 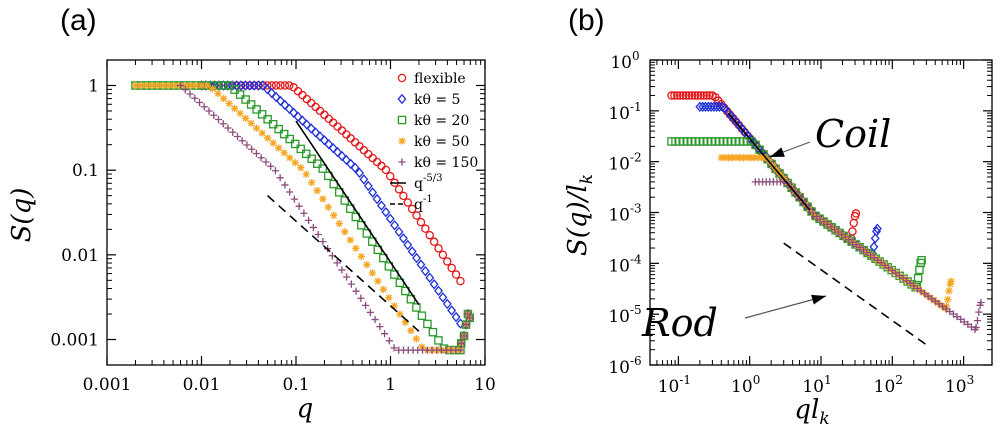 What do you see at coordinates (636, 310) in the screenshot?
I see `panel-b-y-tick-exponent: -5` at bounding box center [636, 310].